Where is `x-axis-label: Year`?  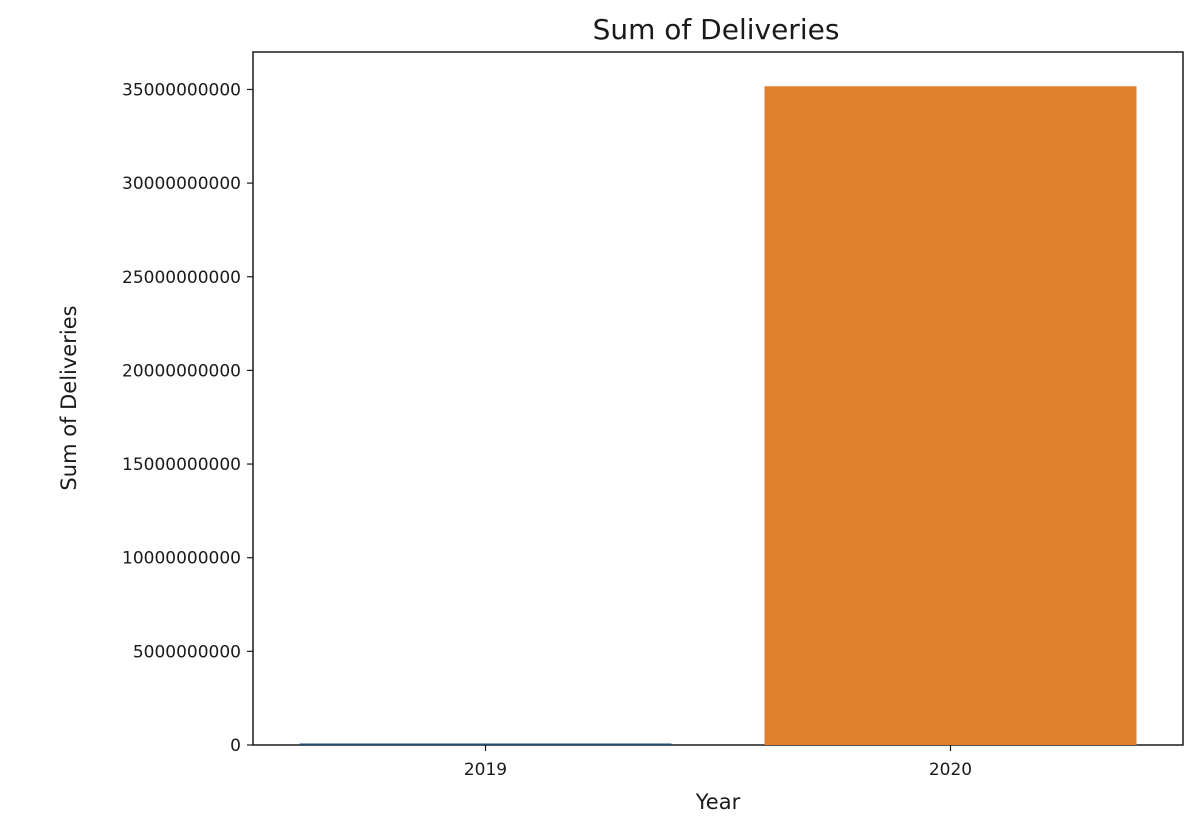 x-axis-label: Year is located at coordinates (718, 802).